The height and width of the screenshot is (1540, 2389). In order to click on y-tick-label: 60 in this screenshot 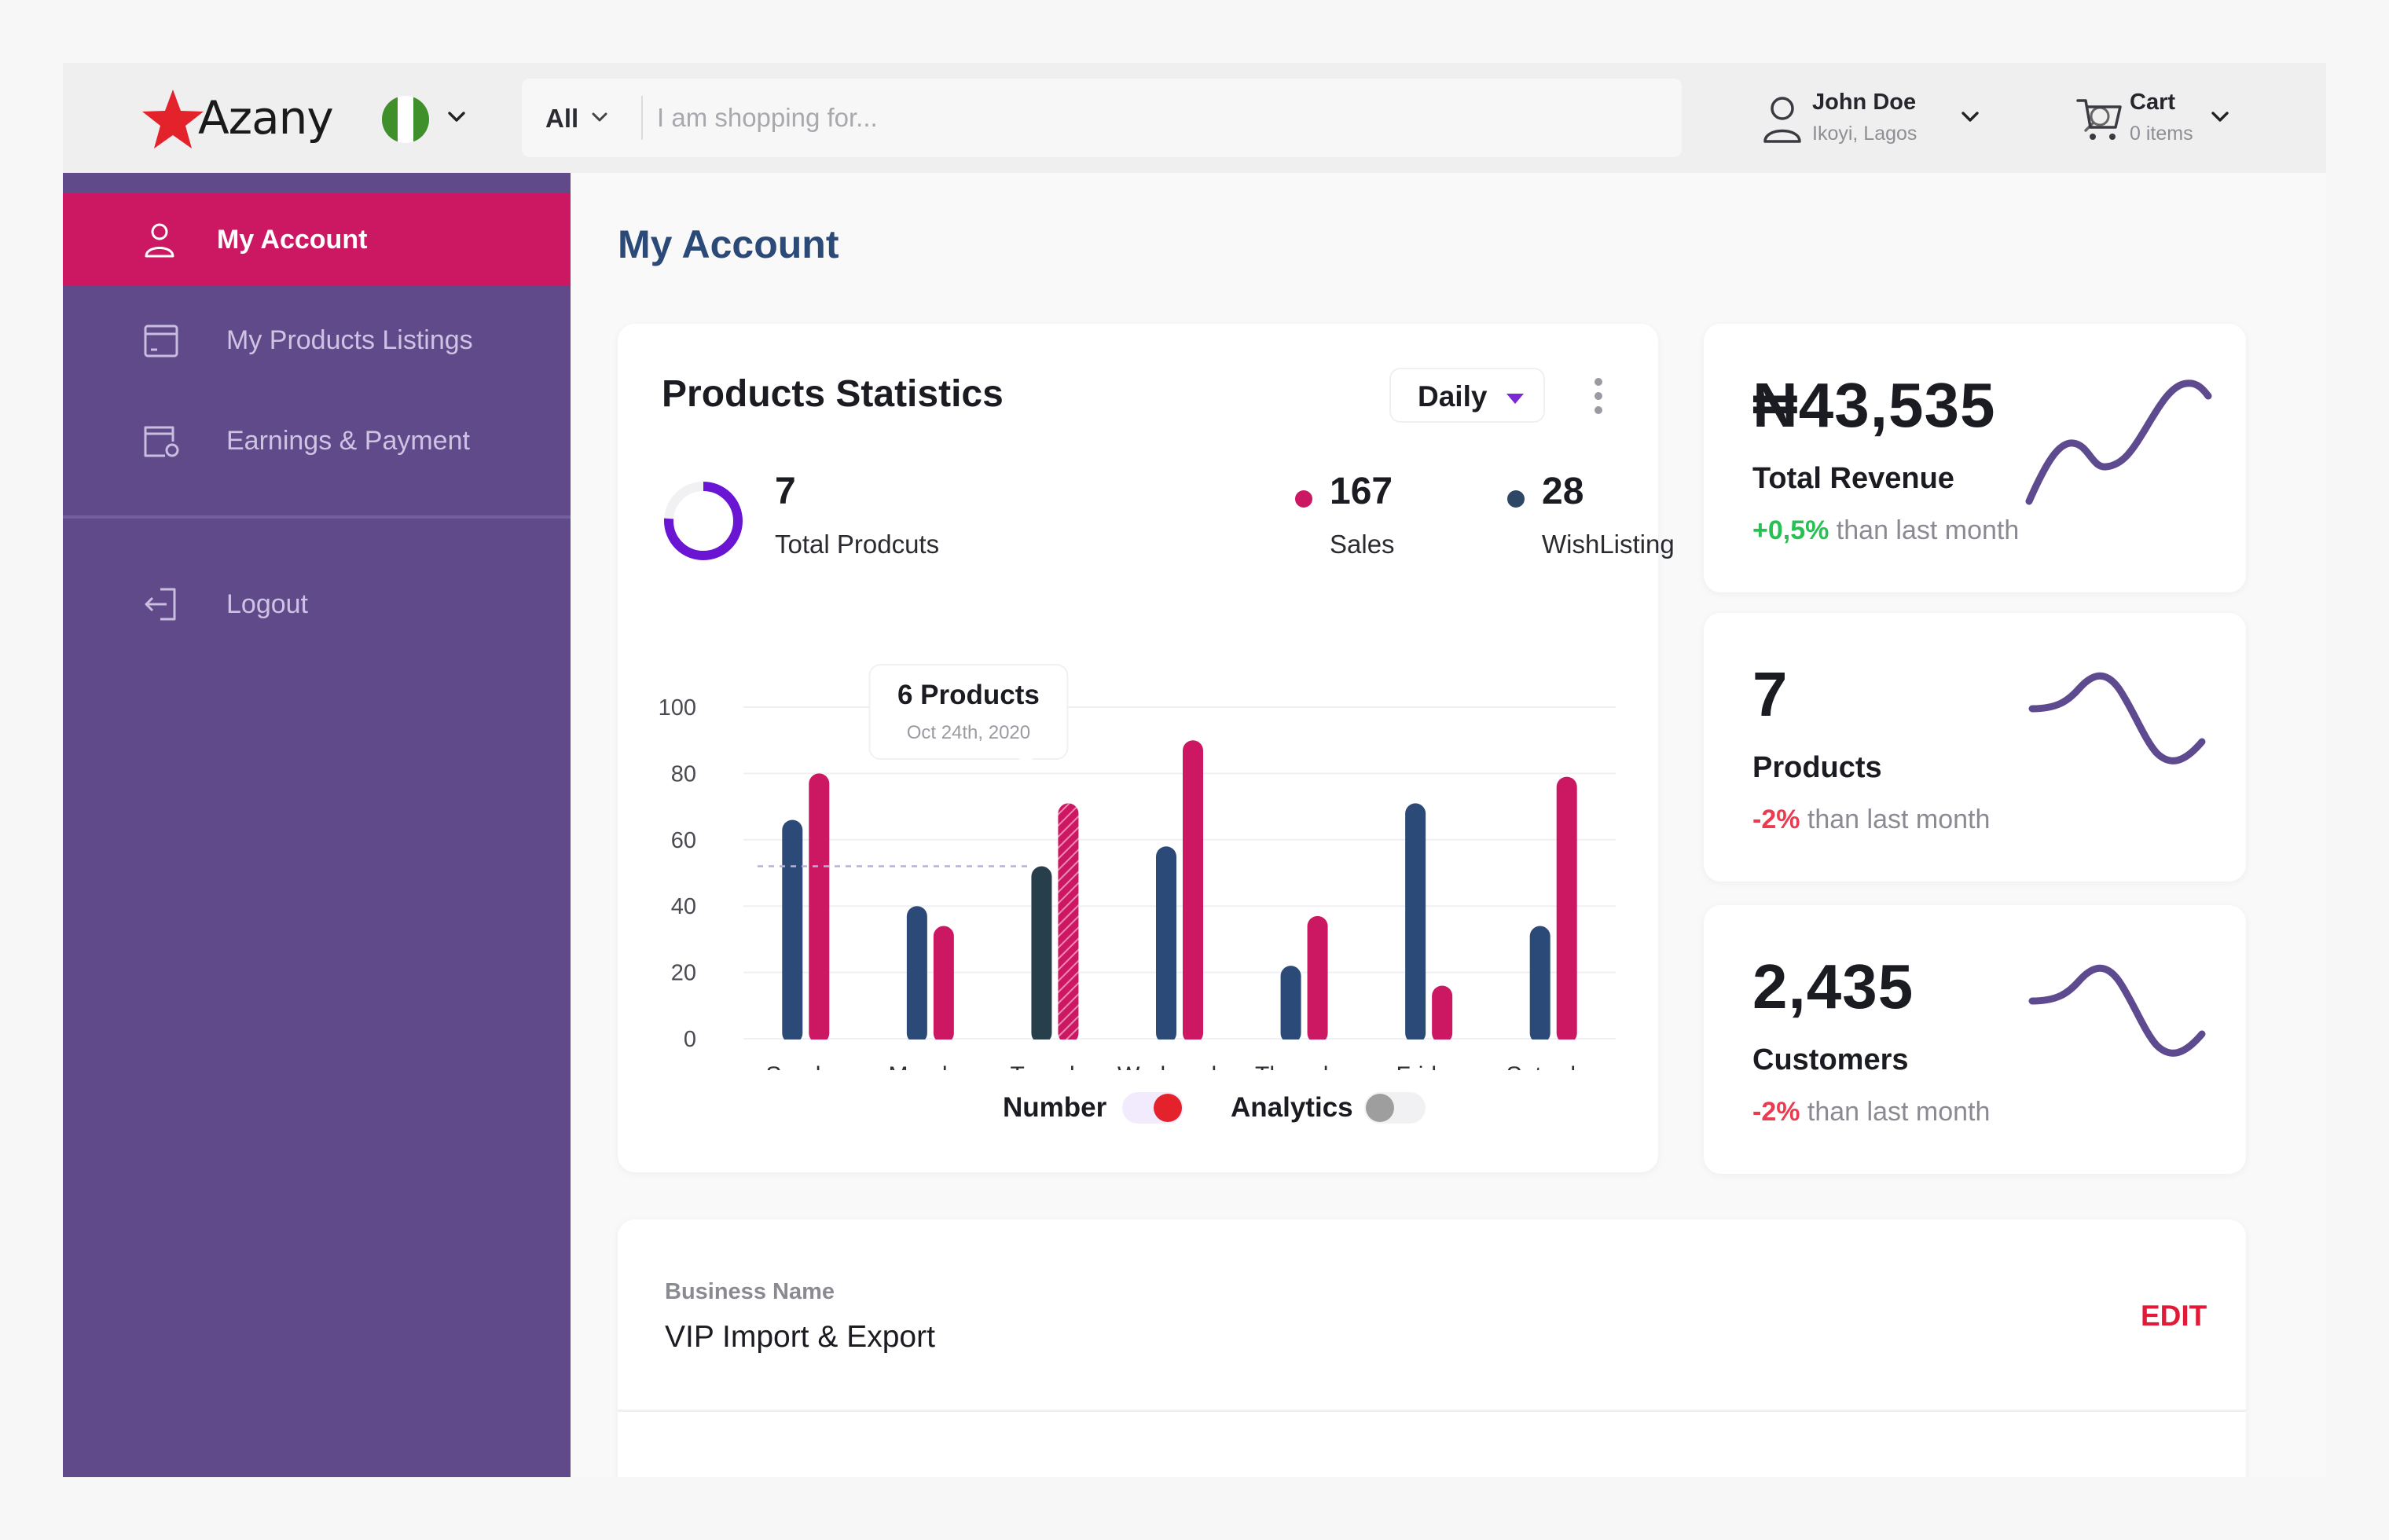, I will do `click(683, 840)`.